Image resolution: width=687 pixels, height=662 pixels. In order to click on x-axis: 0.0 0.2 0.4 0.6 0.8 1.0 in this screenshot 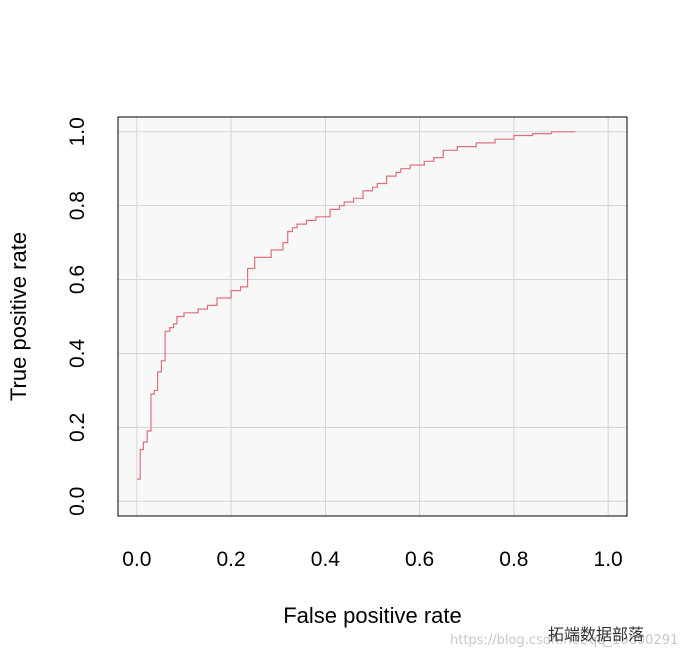, I will do `click(372, 559)`.